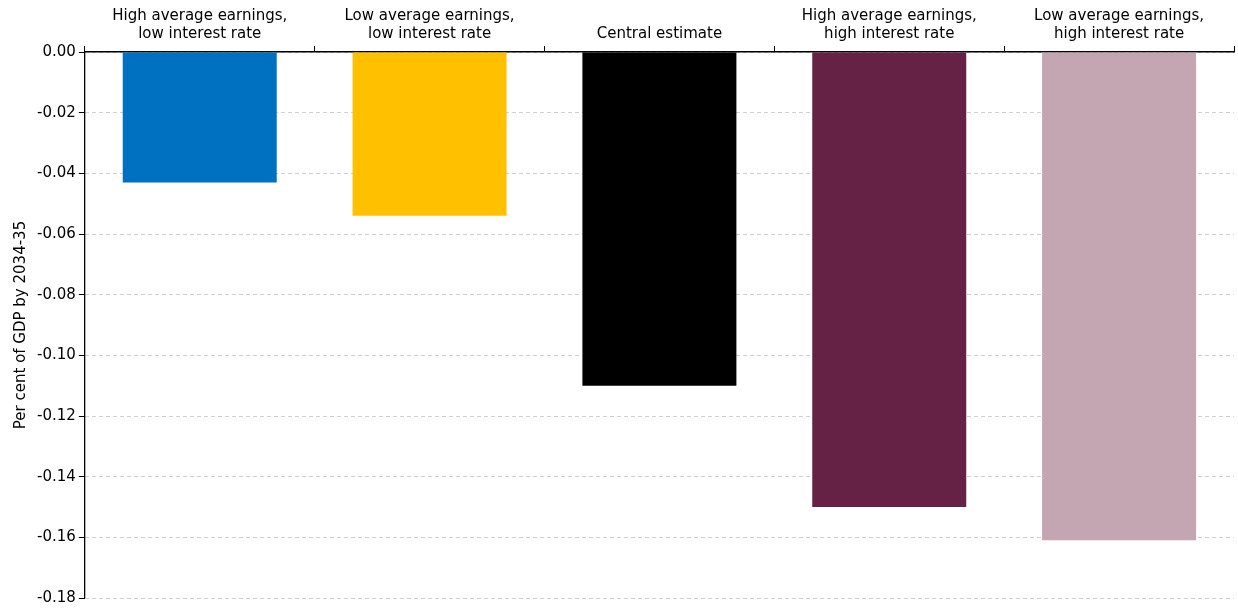  Describe the element at coordinates (659, 32) in the screenshot. I see `x-tick-label: Central estimate` at that location.